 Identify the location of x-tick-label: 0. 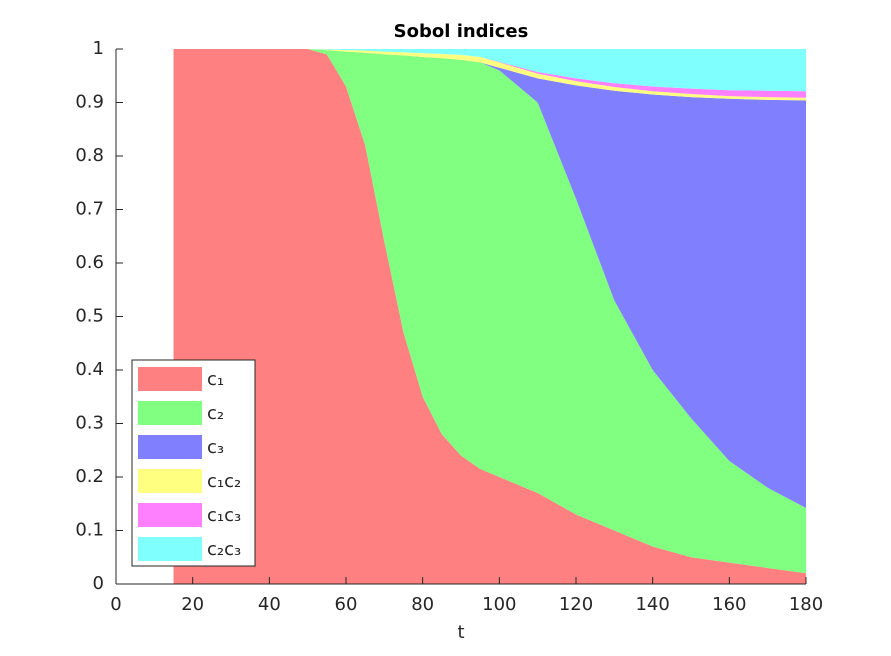
(115, 604).